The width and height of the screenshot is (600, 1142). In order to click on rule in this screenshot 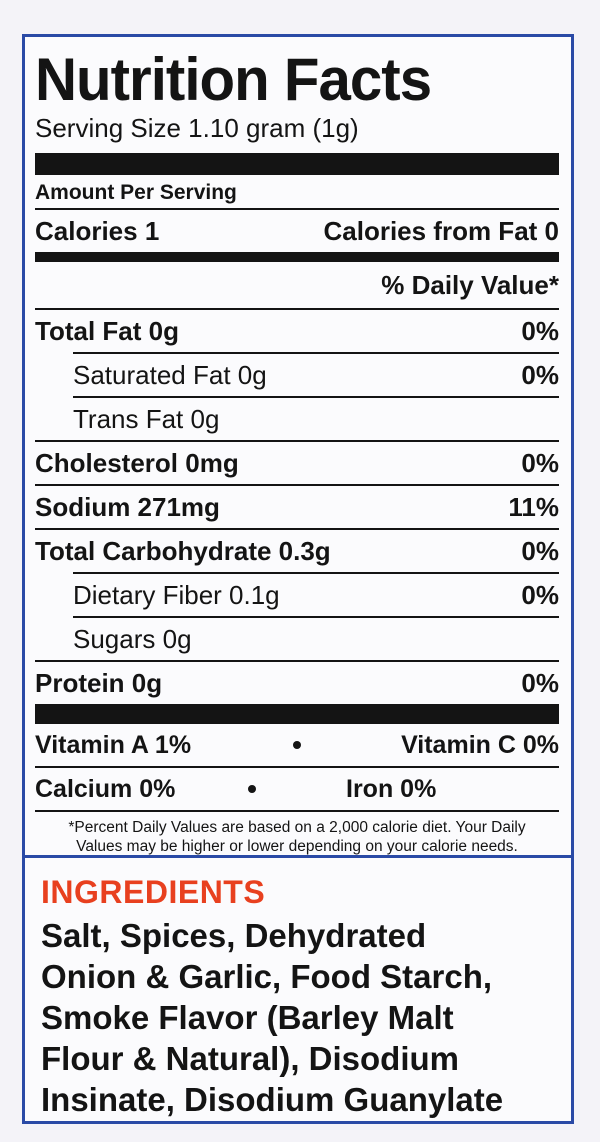, I will do `click(297, 209)`.